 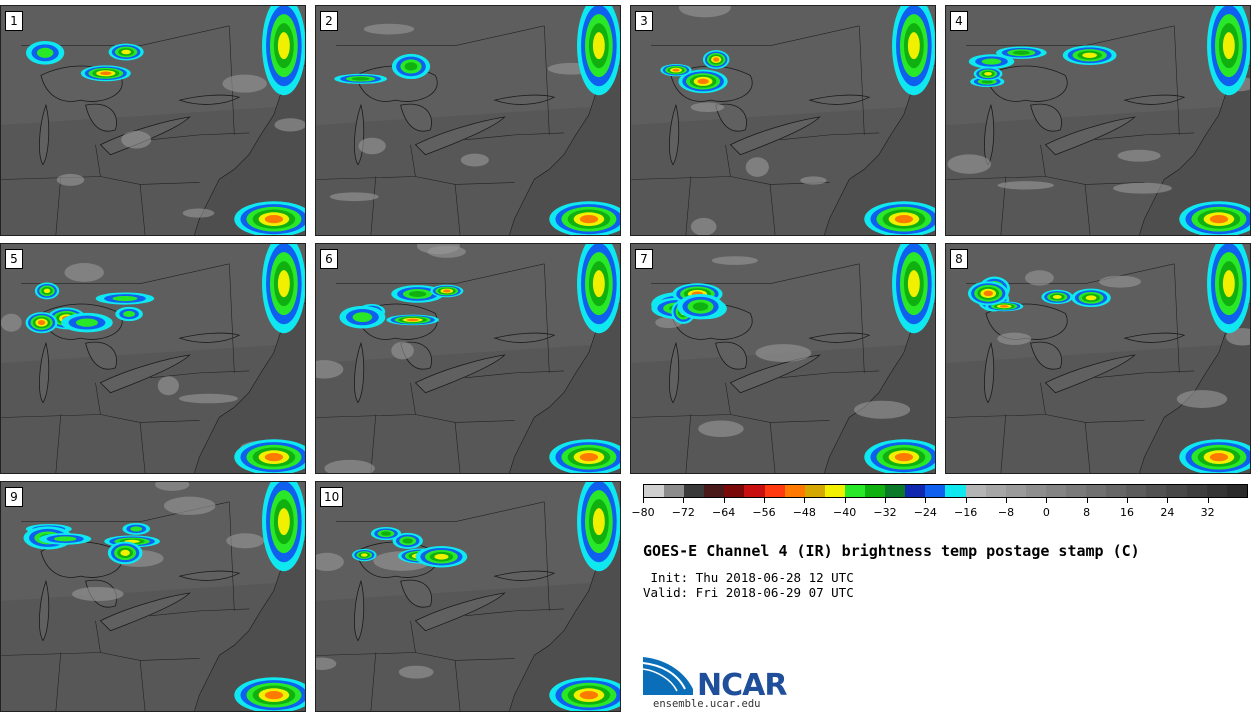 I want to click on map-panel-2: 2, so click(x=468, y=120).